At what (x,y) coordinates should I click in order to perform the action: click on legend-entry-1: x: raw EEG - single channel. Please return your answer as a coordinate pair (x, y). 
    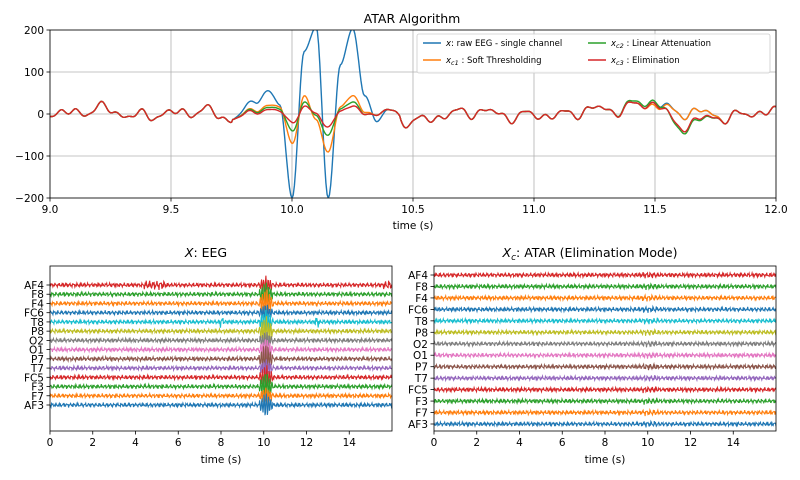
    Looking at the image, I should click on (503, 44).